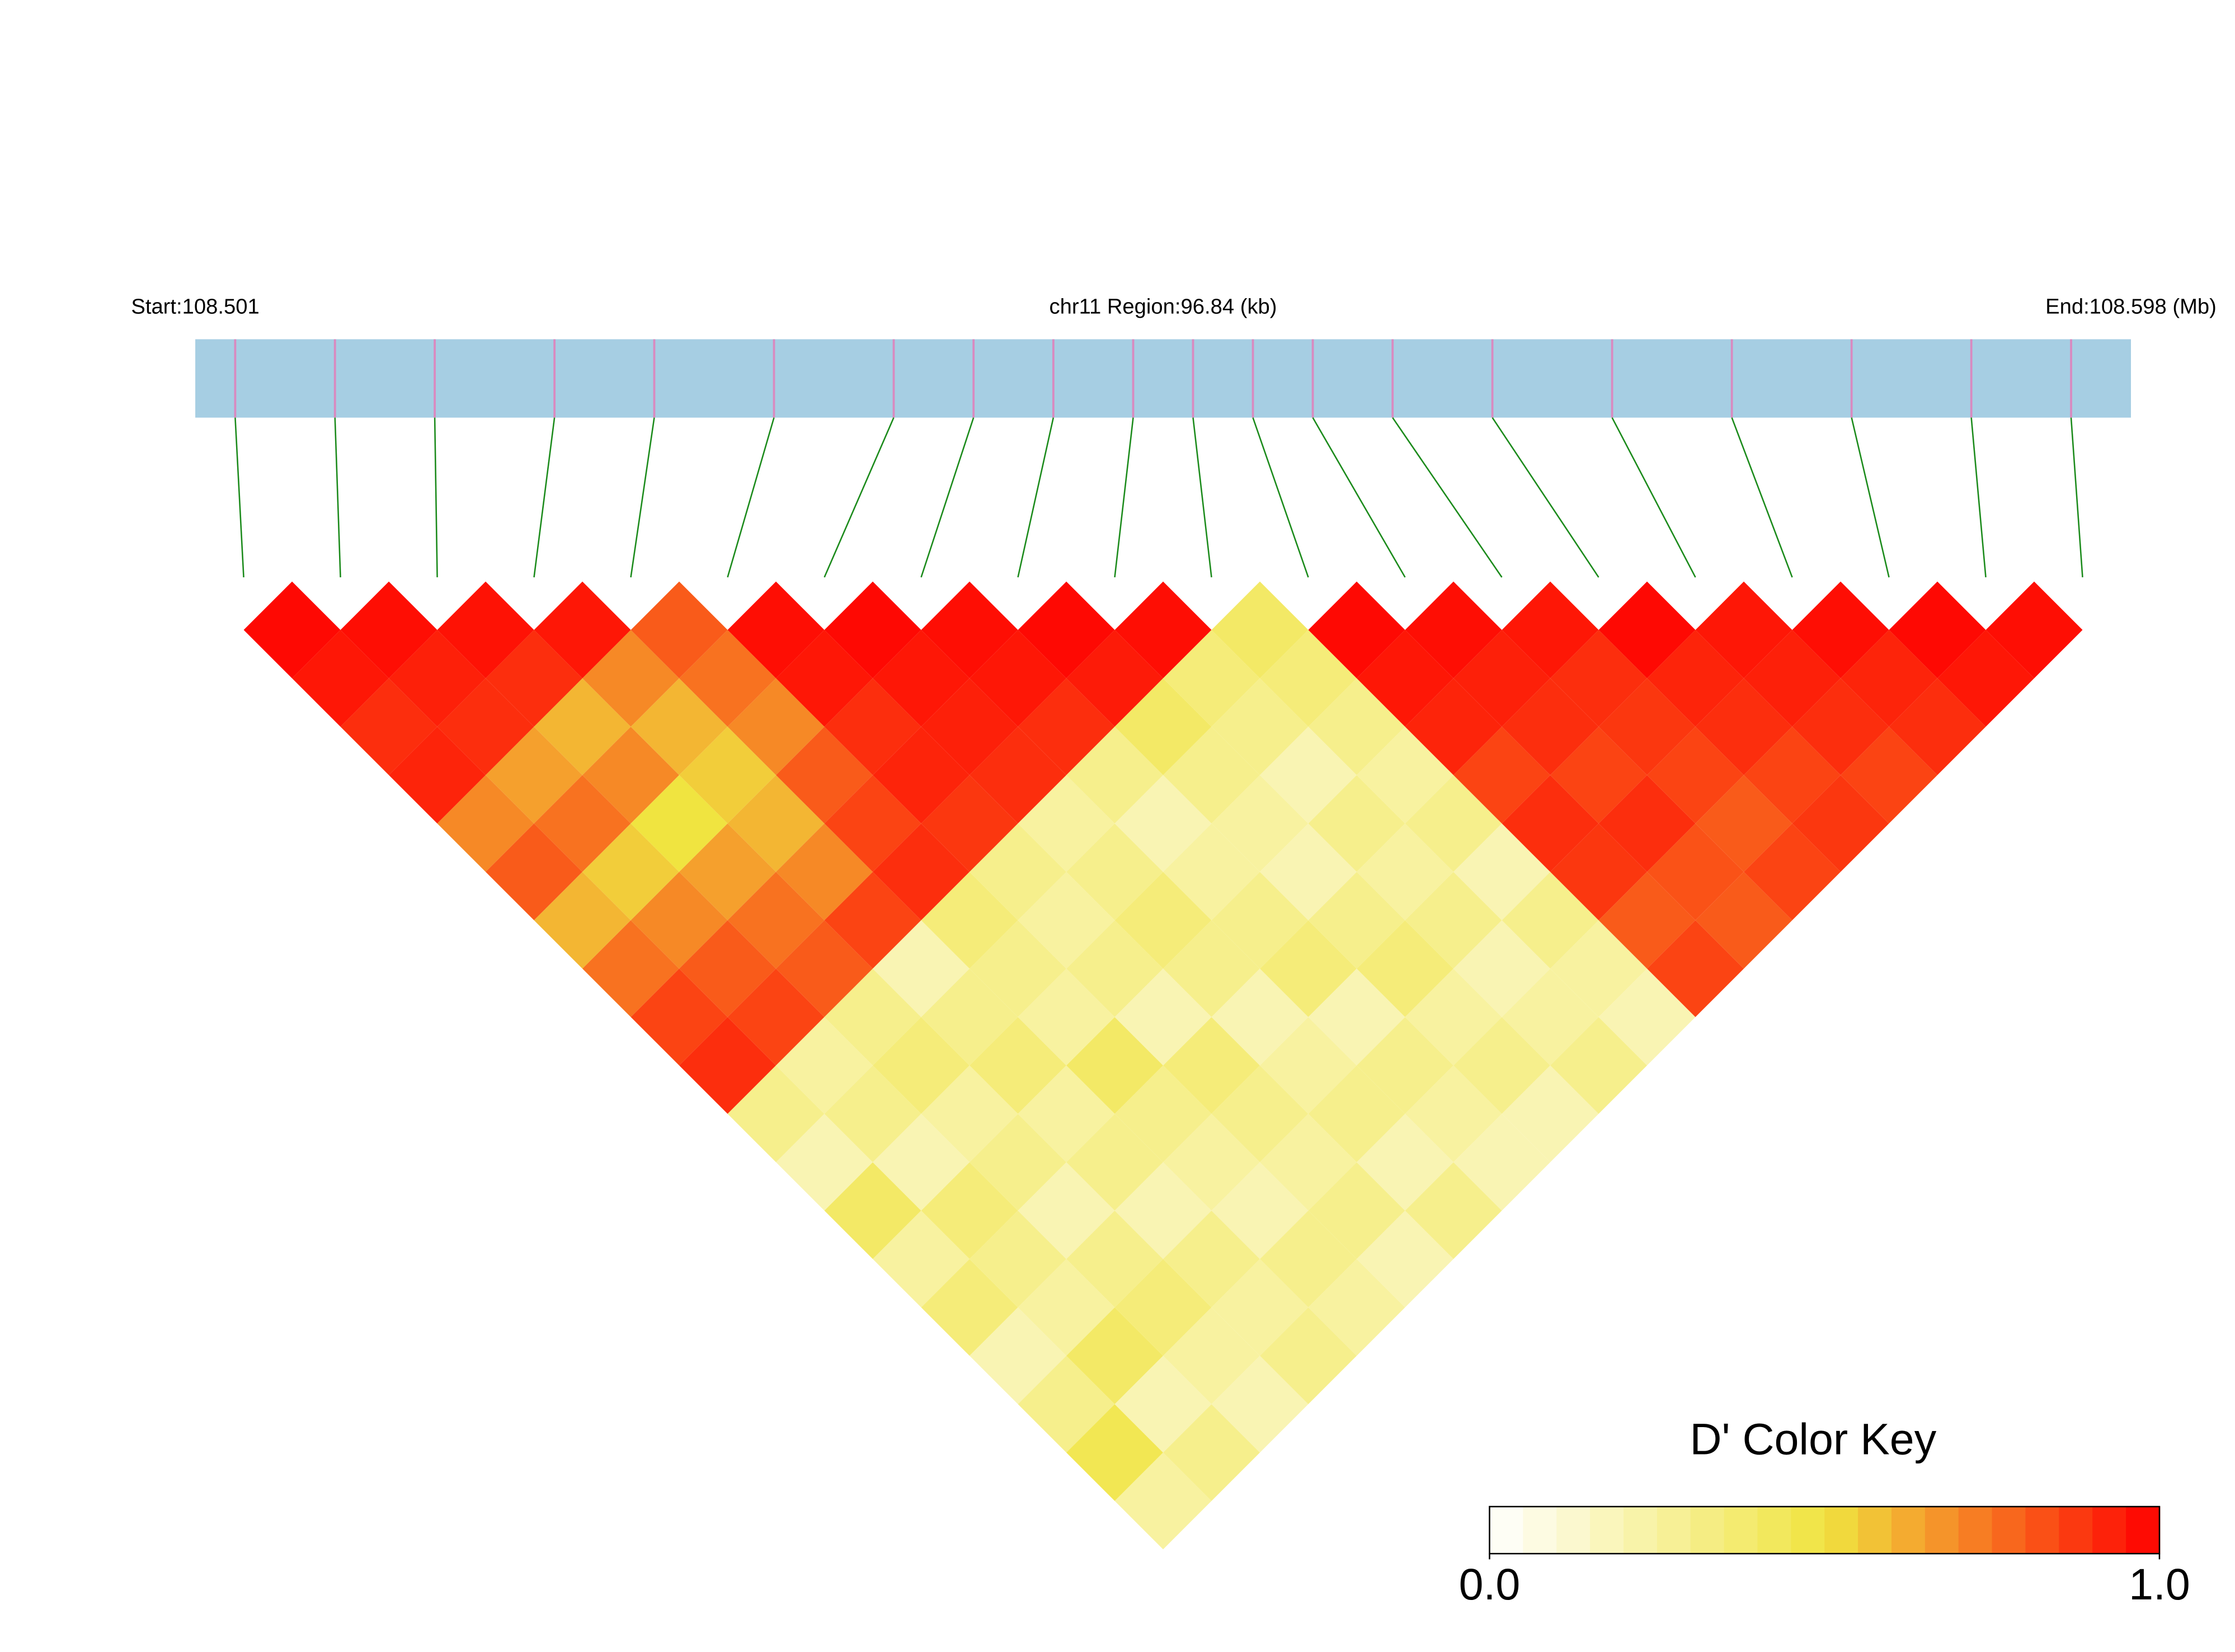 This screenshot has height=1652, width=2235. What do you see at coordinates (2131, 306) in the screenshot?
I see `end-label: End:108.598 (Mb)` at bounding box center [2131, 306].